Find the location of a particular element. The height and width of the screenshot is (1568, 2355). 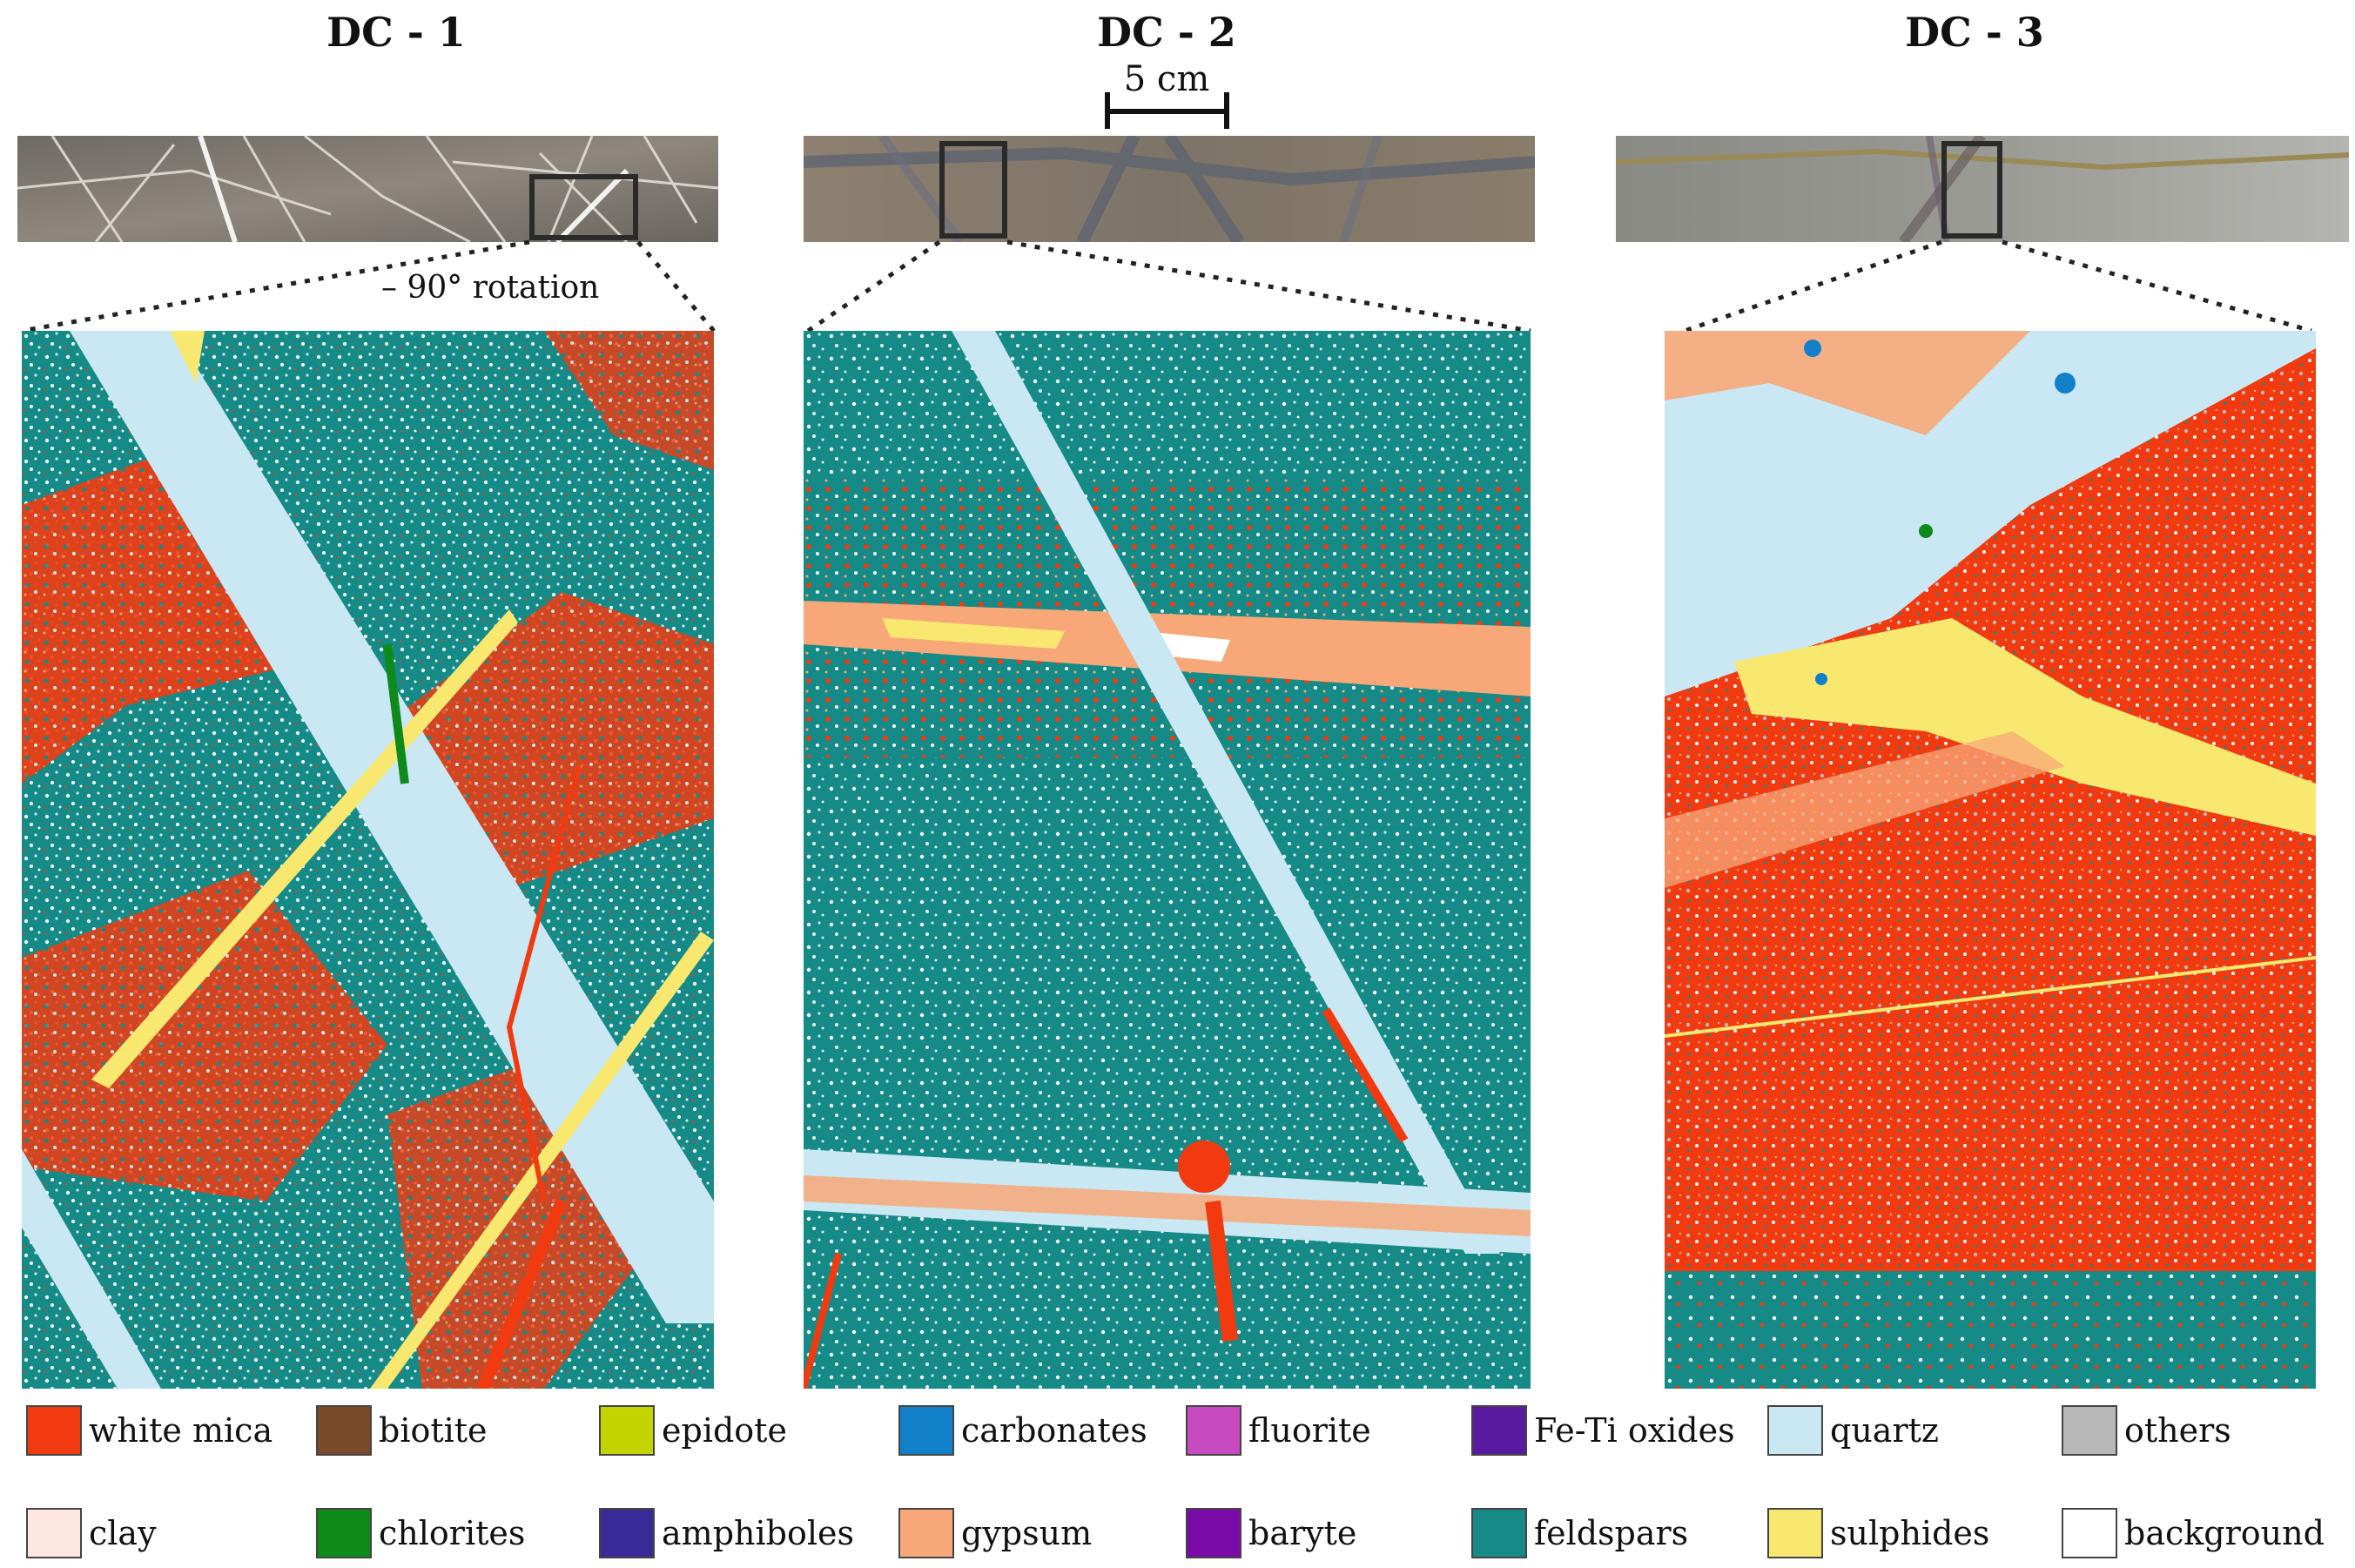

legend-label: amphiboles is located at coordinates (758, 1533).